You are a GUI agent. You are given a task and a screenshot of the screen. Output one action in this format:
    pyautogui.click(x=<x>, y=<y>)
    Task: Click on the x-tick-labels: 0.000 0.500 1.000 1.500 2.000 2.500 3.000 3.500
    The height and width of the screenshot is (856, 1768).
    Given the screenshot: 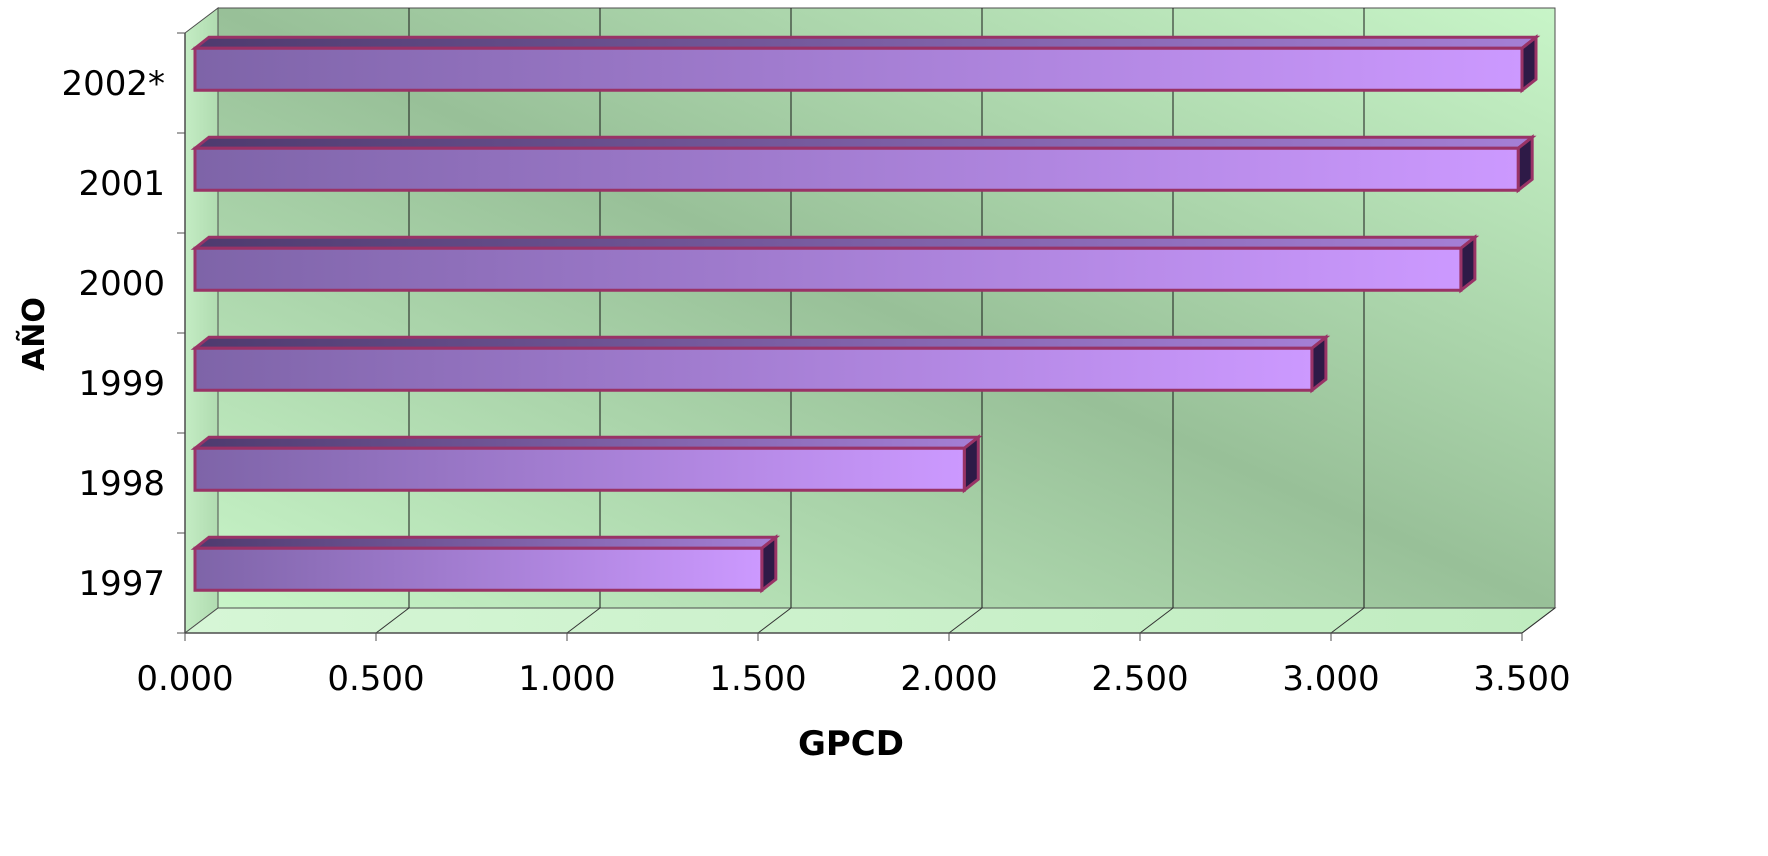 What is the action you would take?
    pyautogui.click(x=853, y=666)
    